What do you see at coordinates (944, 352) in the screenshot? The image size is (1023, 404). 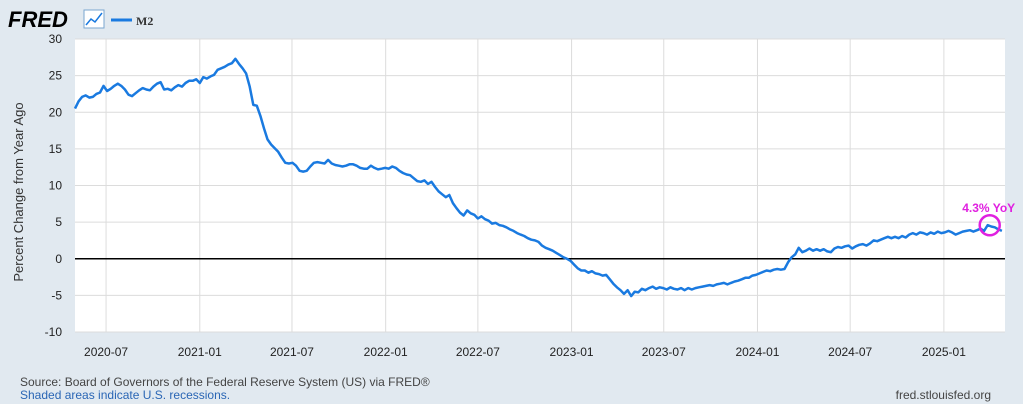 I see `x-tick-label: 2025-01` at bounding box center [944, 352].